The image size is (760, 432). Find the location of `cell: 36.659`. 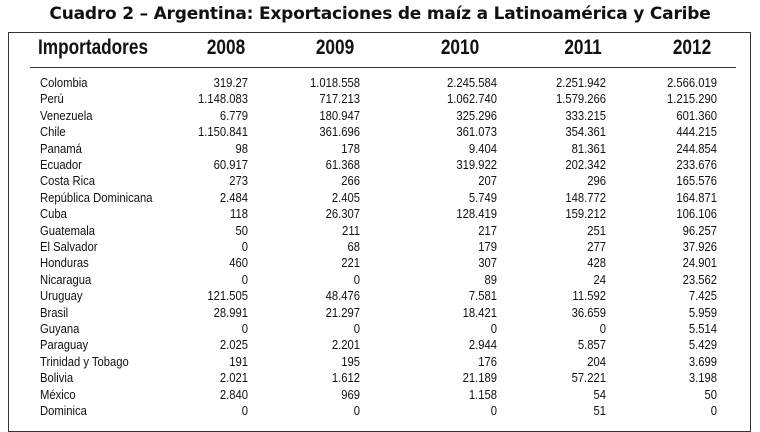

cell: 36.659 is located at coordinates (588, 312).